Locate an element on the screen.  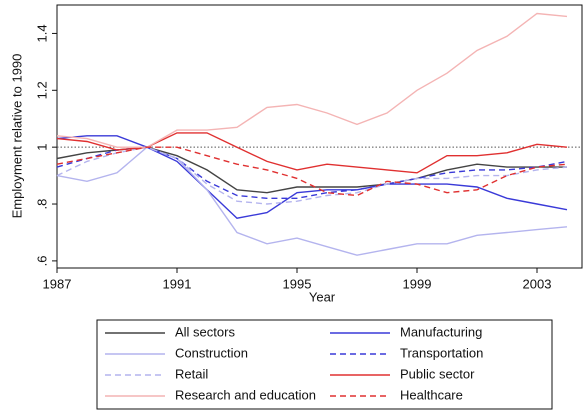
y-tick-label: 1.4 is located at coordinates (41, 33).